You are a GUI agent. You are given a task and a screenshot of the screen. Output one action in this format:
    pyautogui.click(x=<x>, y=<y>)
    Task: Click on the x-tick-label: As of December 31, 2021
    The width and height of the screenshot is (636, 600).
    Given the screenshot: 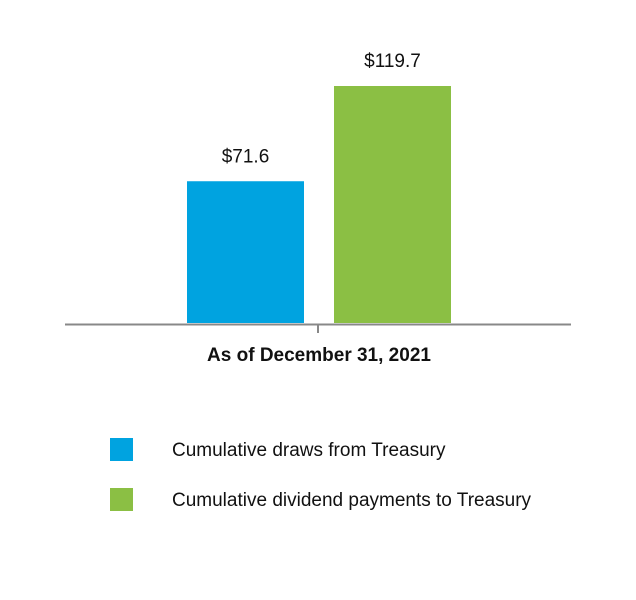 What is the action you would take?
    pyautogui.click(x=319, y=355)
    